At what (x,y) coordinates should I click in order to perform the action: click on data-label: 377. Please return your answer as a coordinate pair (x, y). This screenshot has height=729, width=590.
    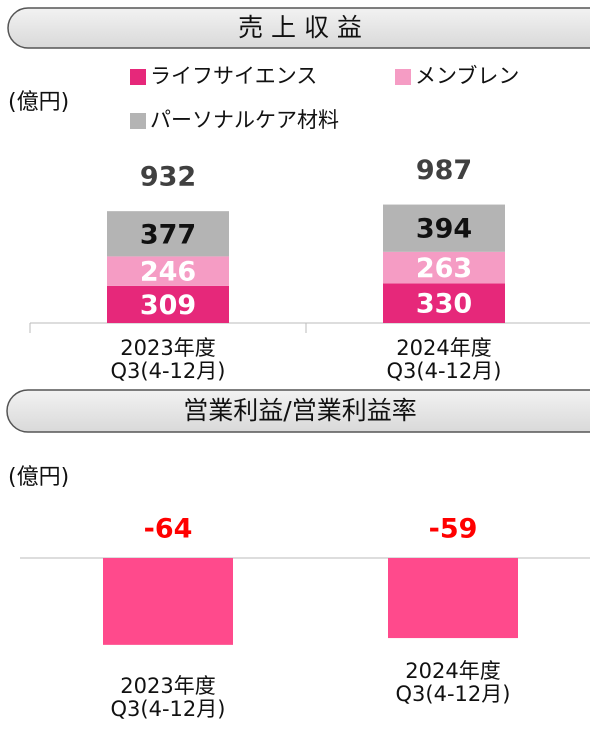
    Looking at the image, I should click on (168, 234).